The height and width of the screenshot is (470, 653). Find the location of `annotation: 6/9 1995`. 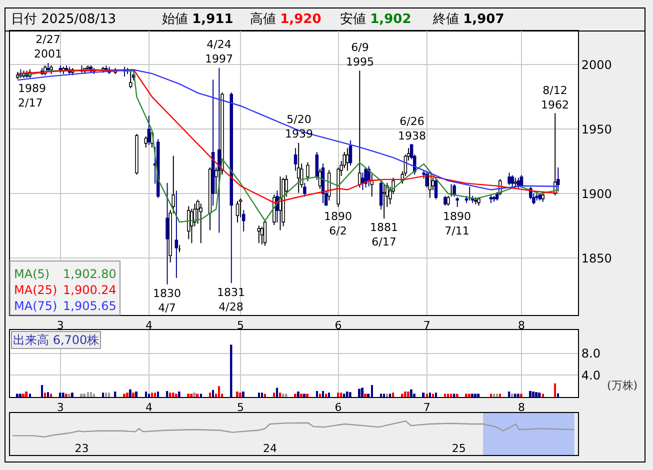

annotation: 6/9 1995 is located at coordinates (360, 54).